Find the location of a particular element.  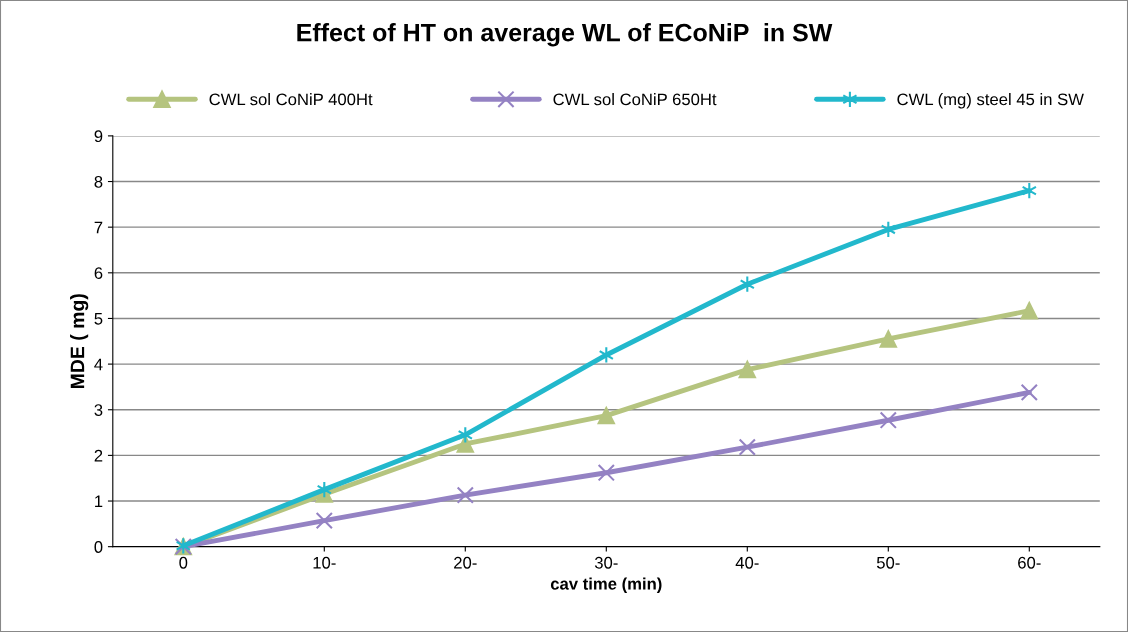

x-tick-label: 40- is located at coordinates (747, 562).